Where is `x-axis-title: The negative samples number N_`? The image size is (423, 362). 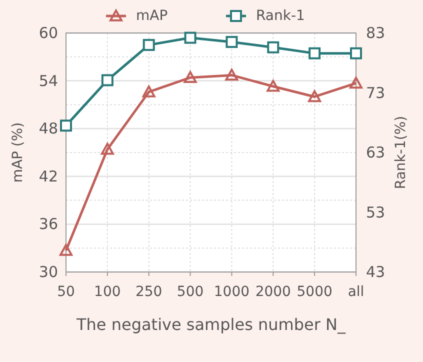
x-axis-title: The negative samples number N_ is located at coordinates (211, 324).